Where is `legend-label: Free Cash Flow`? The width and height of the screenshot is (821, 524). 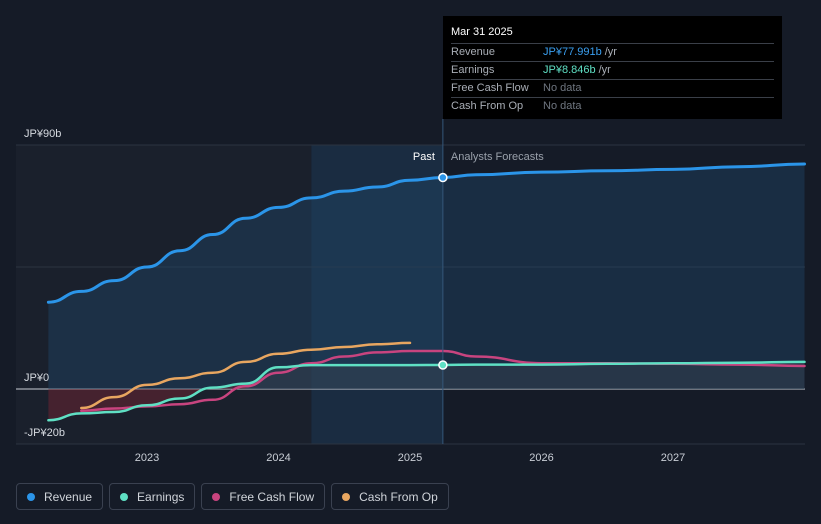
legend-label: Free Cash Flow is located at coordinates (272, 496).